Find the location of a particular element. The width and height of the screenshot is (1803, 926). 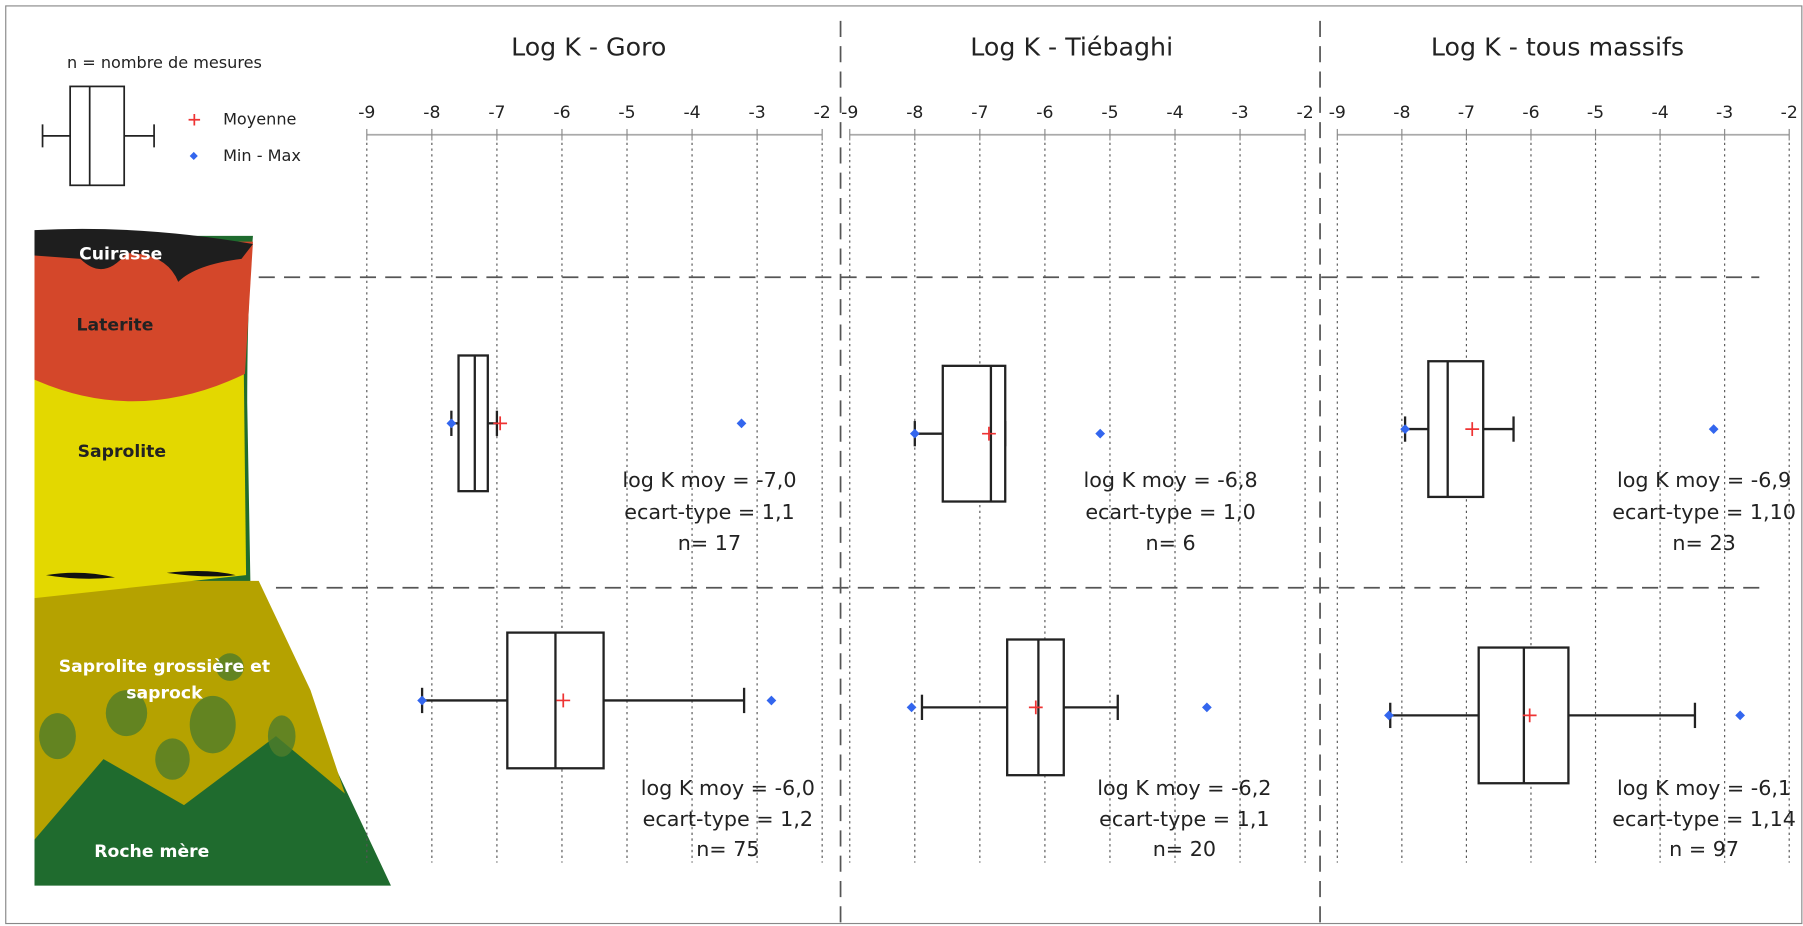

stat-label: n= 23 is located at coordinates (1703, 543).